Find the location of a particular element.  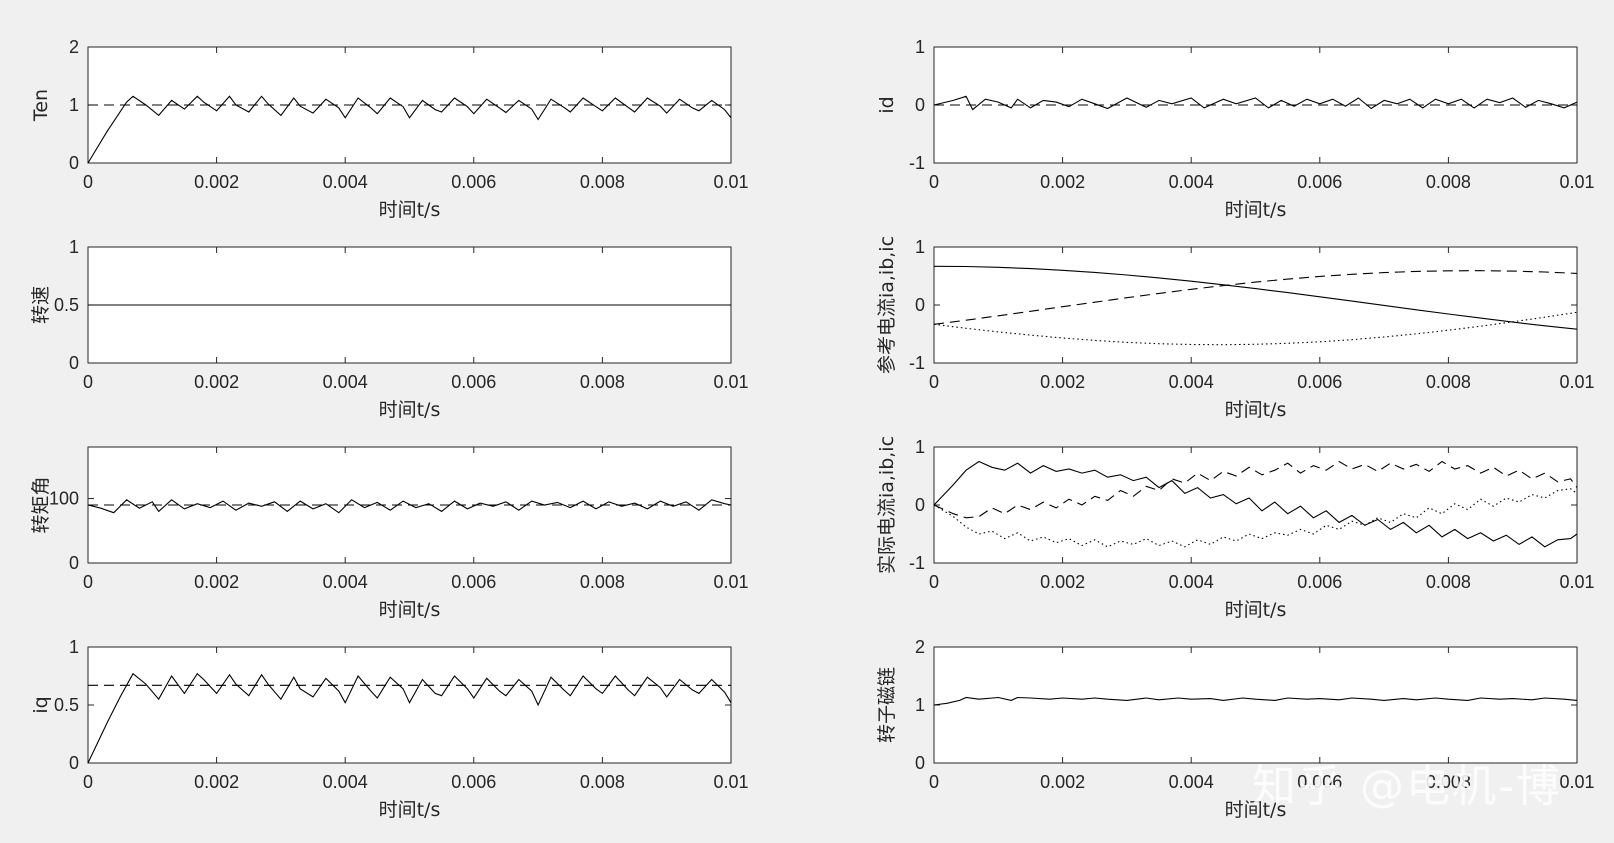

y-axis-label: 转速 is located at coordinates (41, 305).